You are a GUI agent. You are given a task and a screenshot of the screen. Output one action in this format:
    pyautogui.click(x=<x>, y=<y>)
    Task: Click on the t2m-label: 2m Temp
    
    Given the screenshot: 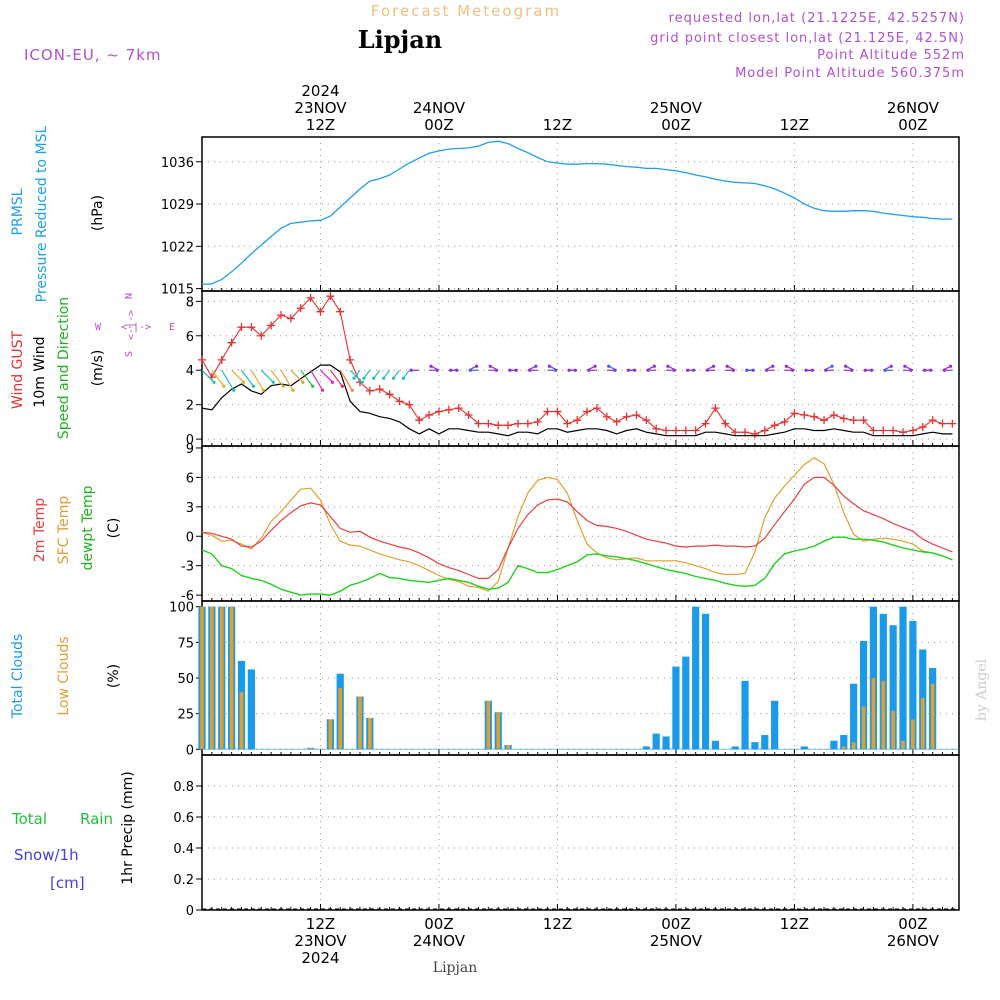 What is the action you would take?
    pyautogui.click(x=40, y=530)
    